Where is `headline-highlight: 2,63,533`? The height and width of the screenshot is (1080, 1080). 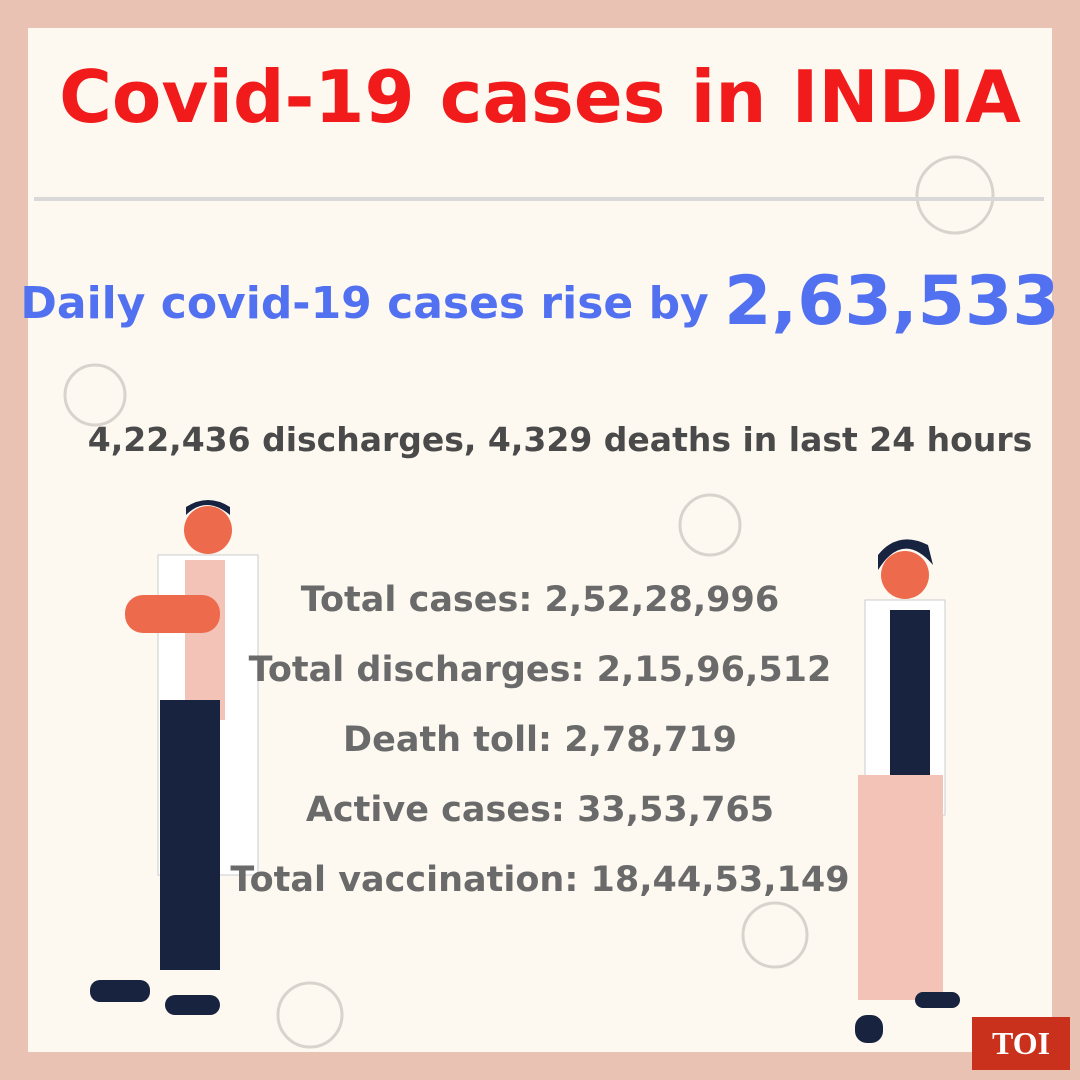 headline-highlight: 2,63,533 is located at coordinates (892, 301).